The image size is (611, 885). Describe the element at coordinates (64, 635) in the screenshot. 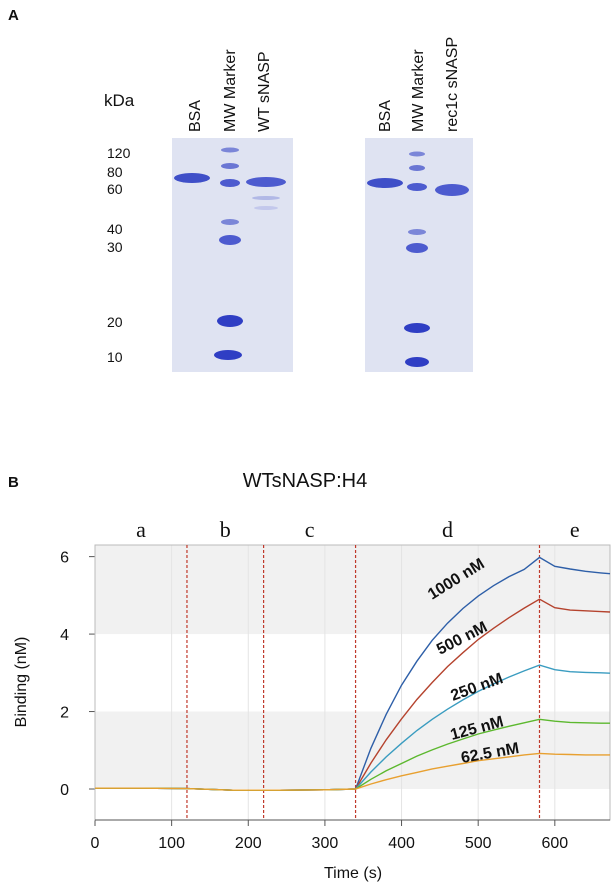

I see `y-tick-label: 4` at that location.